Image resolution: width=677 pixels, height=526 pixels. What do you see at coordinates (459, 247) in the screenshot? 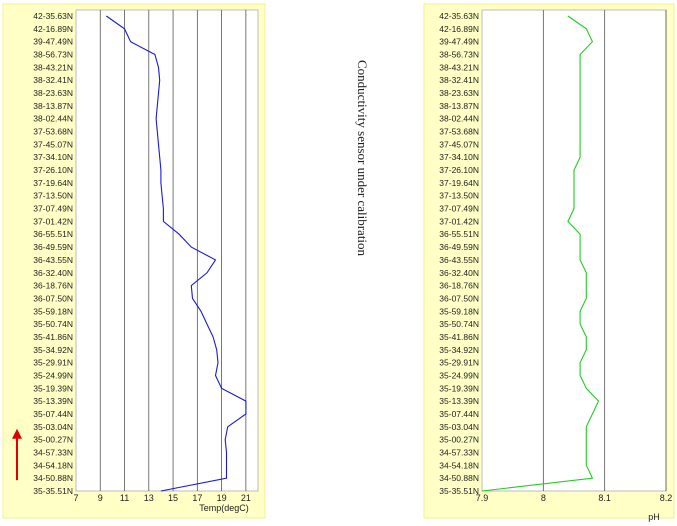
I see `ph-y-tick-label: 36-49.59N` at bounding box center [459, 247].